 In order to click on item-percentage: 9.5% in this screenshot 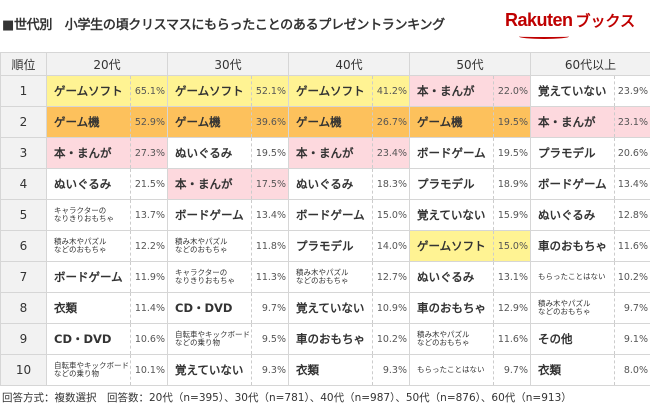, I will do `click(270, 339)`.